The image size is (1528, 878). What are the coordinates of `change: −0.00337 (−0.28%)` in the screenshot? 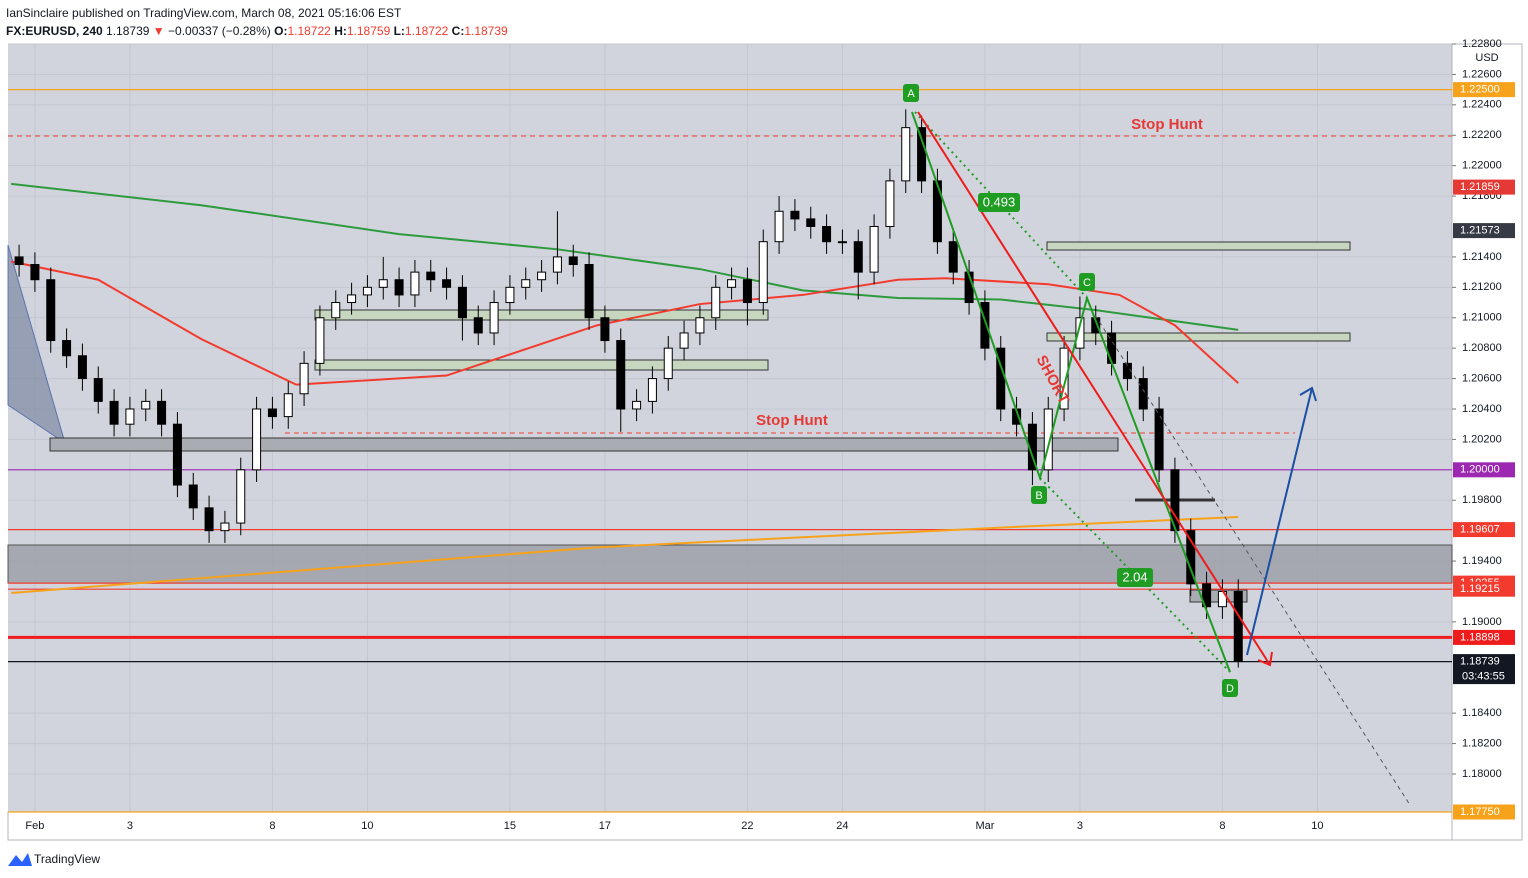 It's located at (219, 31).